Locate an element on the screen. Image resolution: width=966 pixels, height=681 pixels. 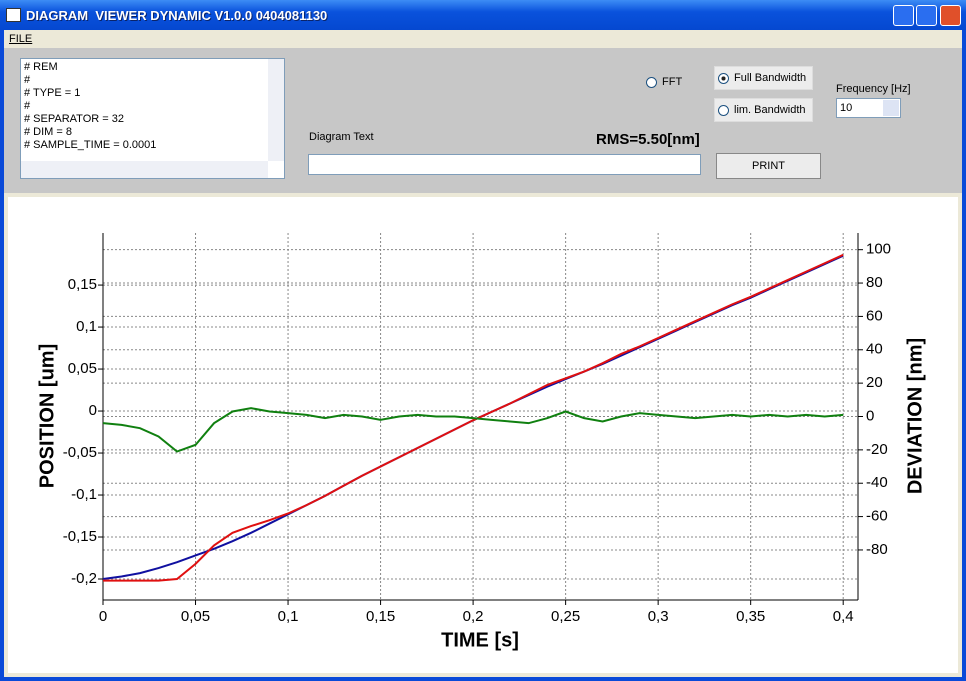
y-tick-label: -0,15 is located at coordinates (80, 536).